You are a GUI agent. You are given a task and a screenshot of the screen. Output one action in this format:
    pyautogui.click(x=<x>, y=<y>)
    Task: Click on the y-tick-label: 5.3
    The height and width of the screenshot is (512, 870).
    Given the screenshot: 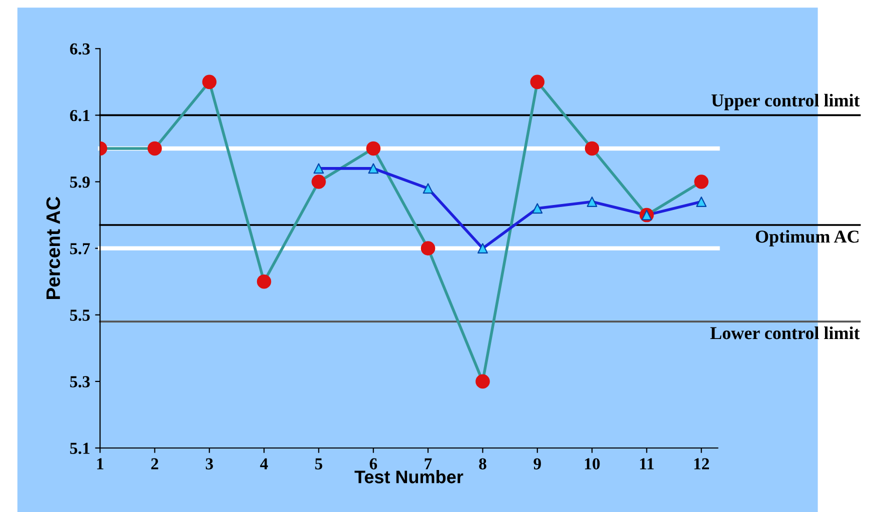 What is the action you would take?
    pyautogui.click(x=80, y=382)
    